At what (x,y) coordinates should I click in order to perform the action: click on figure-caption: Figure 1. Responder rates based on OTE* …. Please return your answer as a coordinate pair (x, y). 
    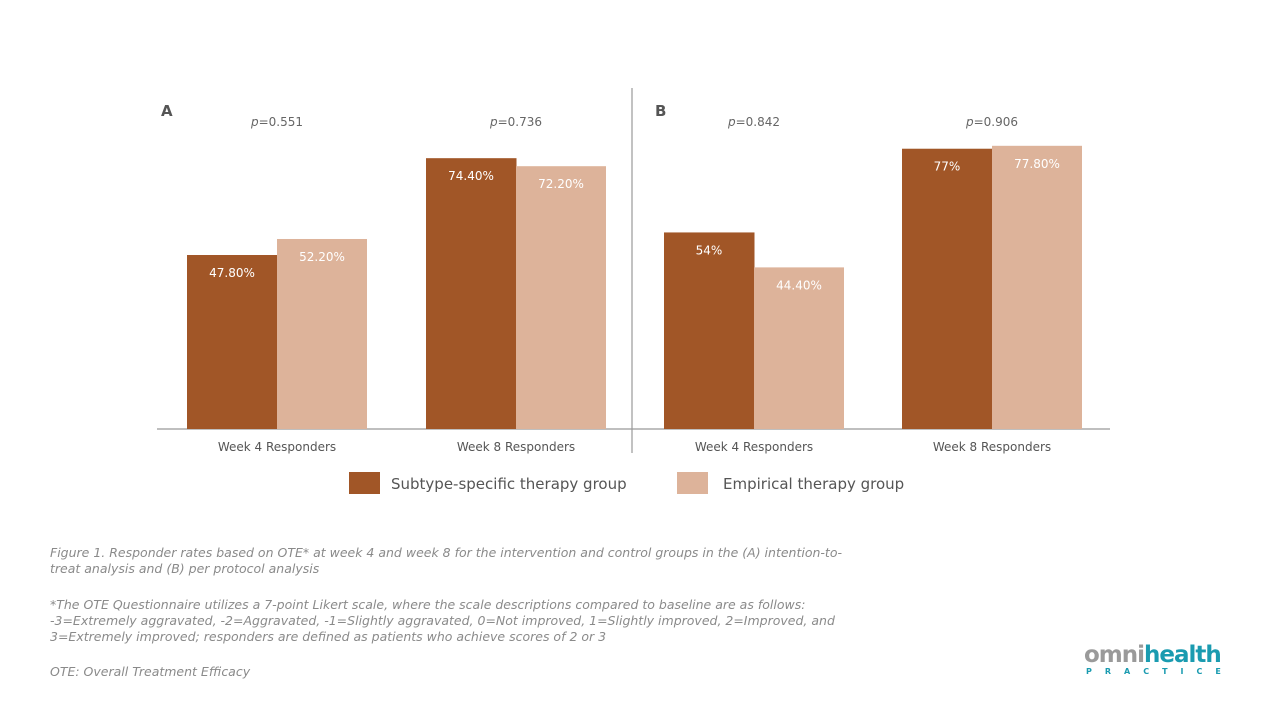
    Looking at the image, I should click on (446, 560).